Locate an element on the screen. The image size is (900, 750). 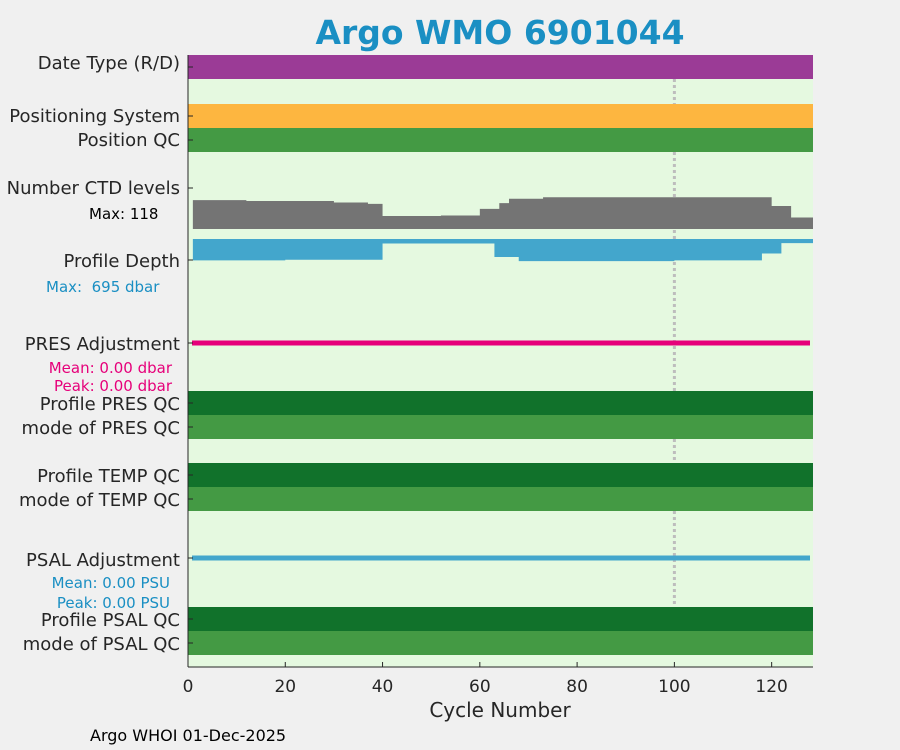
label-mode-pres-qc: mode of PRES QC is located at coordinates (101, 428).